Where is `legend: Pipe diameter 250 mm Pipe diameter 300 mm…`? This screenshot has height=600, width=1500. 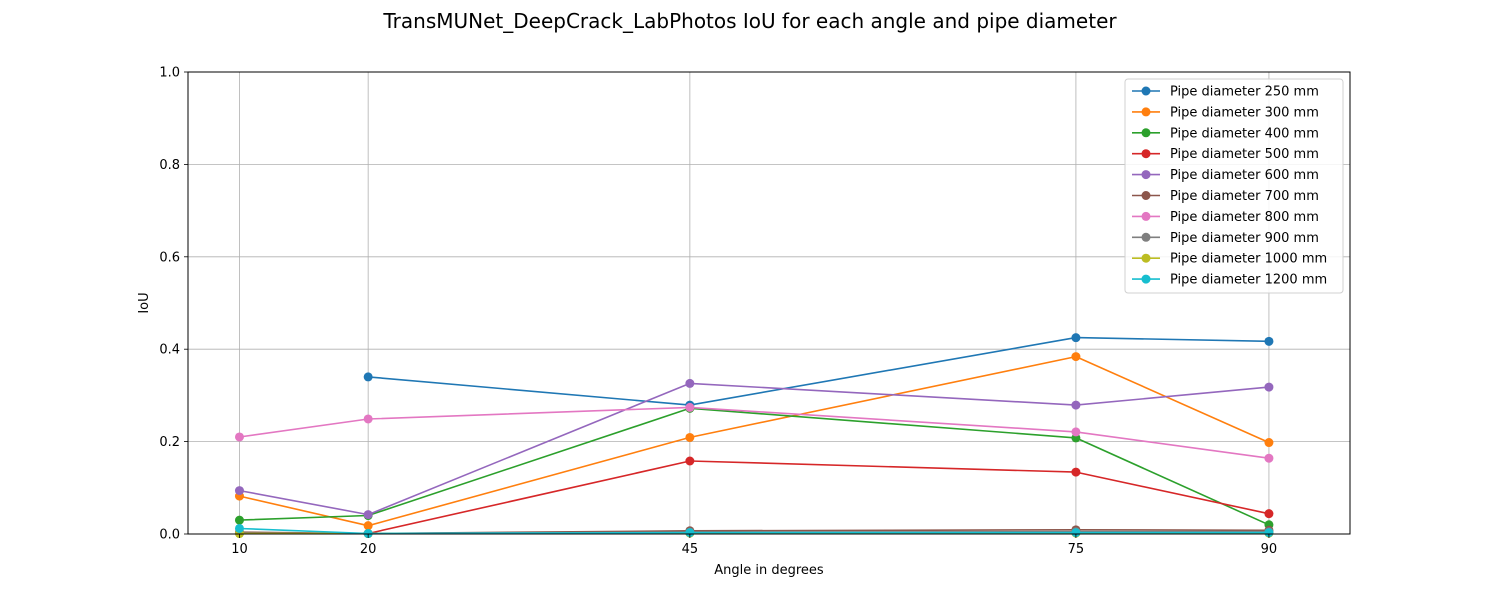 legend: Pipe diameter 250 mm Pipe diameter 300 mm… is located at coordinates (1234, 186).